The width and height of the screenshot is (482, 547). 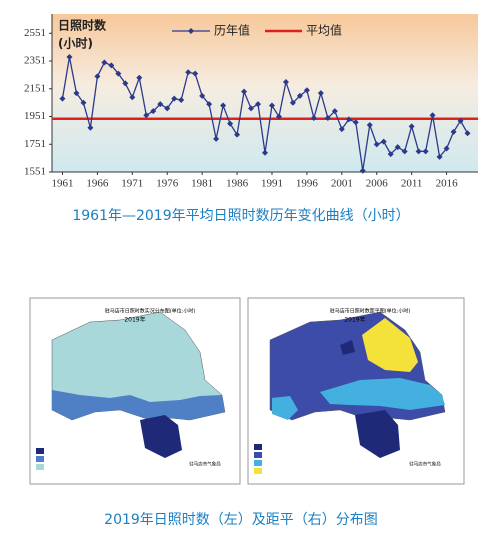 I want to click on y-tick-label: 1551, so click(x=35, y=172).